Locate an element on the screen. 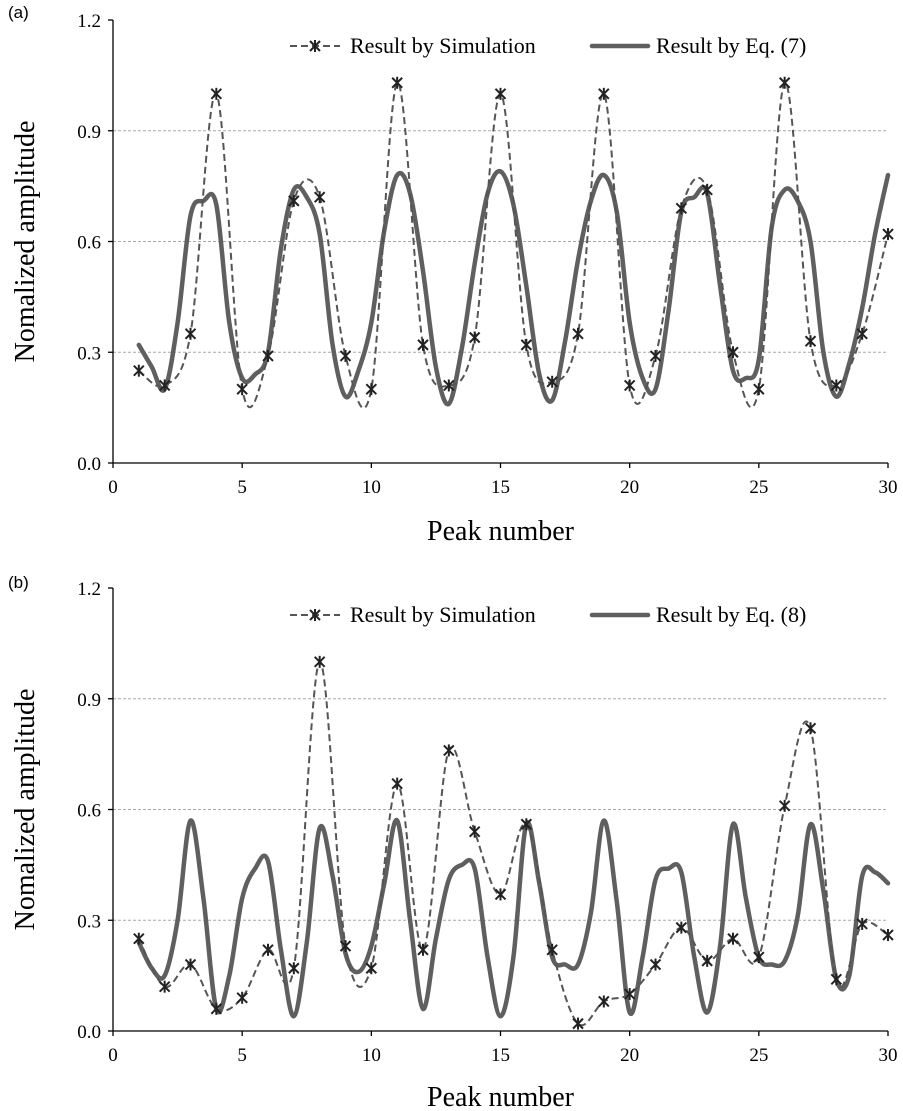 This screenshot has height=1111, width=903. legend: Result by Simulation Result by Eq. (8) is located at coordinates (548, 614).